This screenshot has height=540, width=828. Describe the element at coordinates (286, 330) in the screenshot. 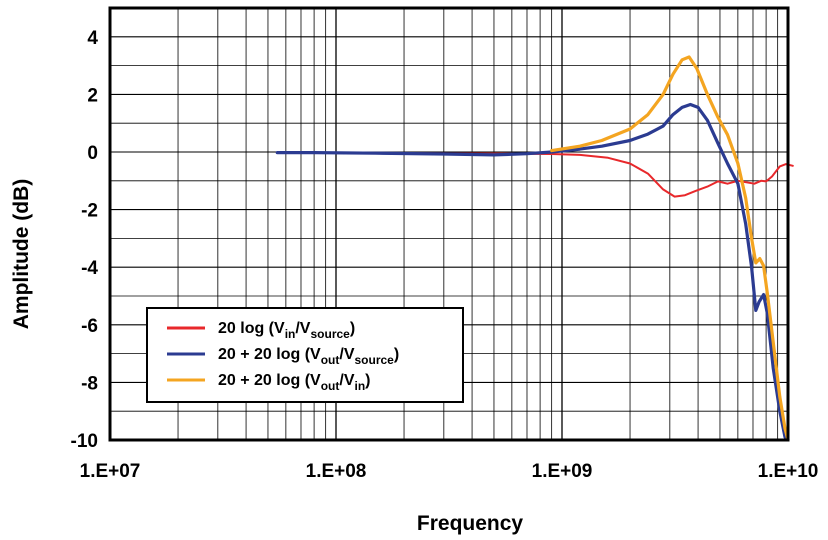

I see `legend-label-vin_vsource: 20 log (Vin/Vsource)` at that location.